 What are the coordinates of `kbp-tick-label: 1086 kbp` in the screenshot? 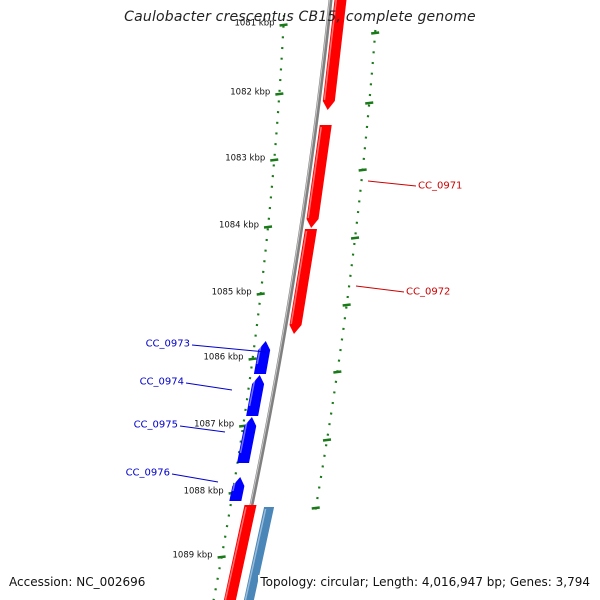 It's located at (224, 358).